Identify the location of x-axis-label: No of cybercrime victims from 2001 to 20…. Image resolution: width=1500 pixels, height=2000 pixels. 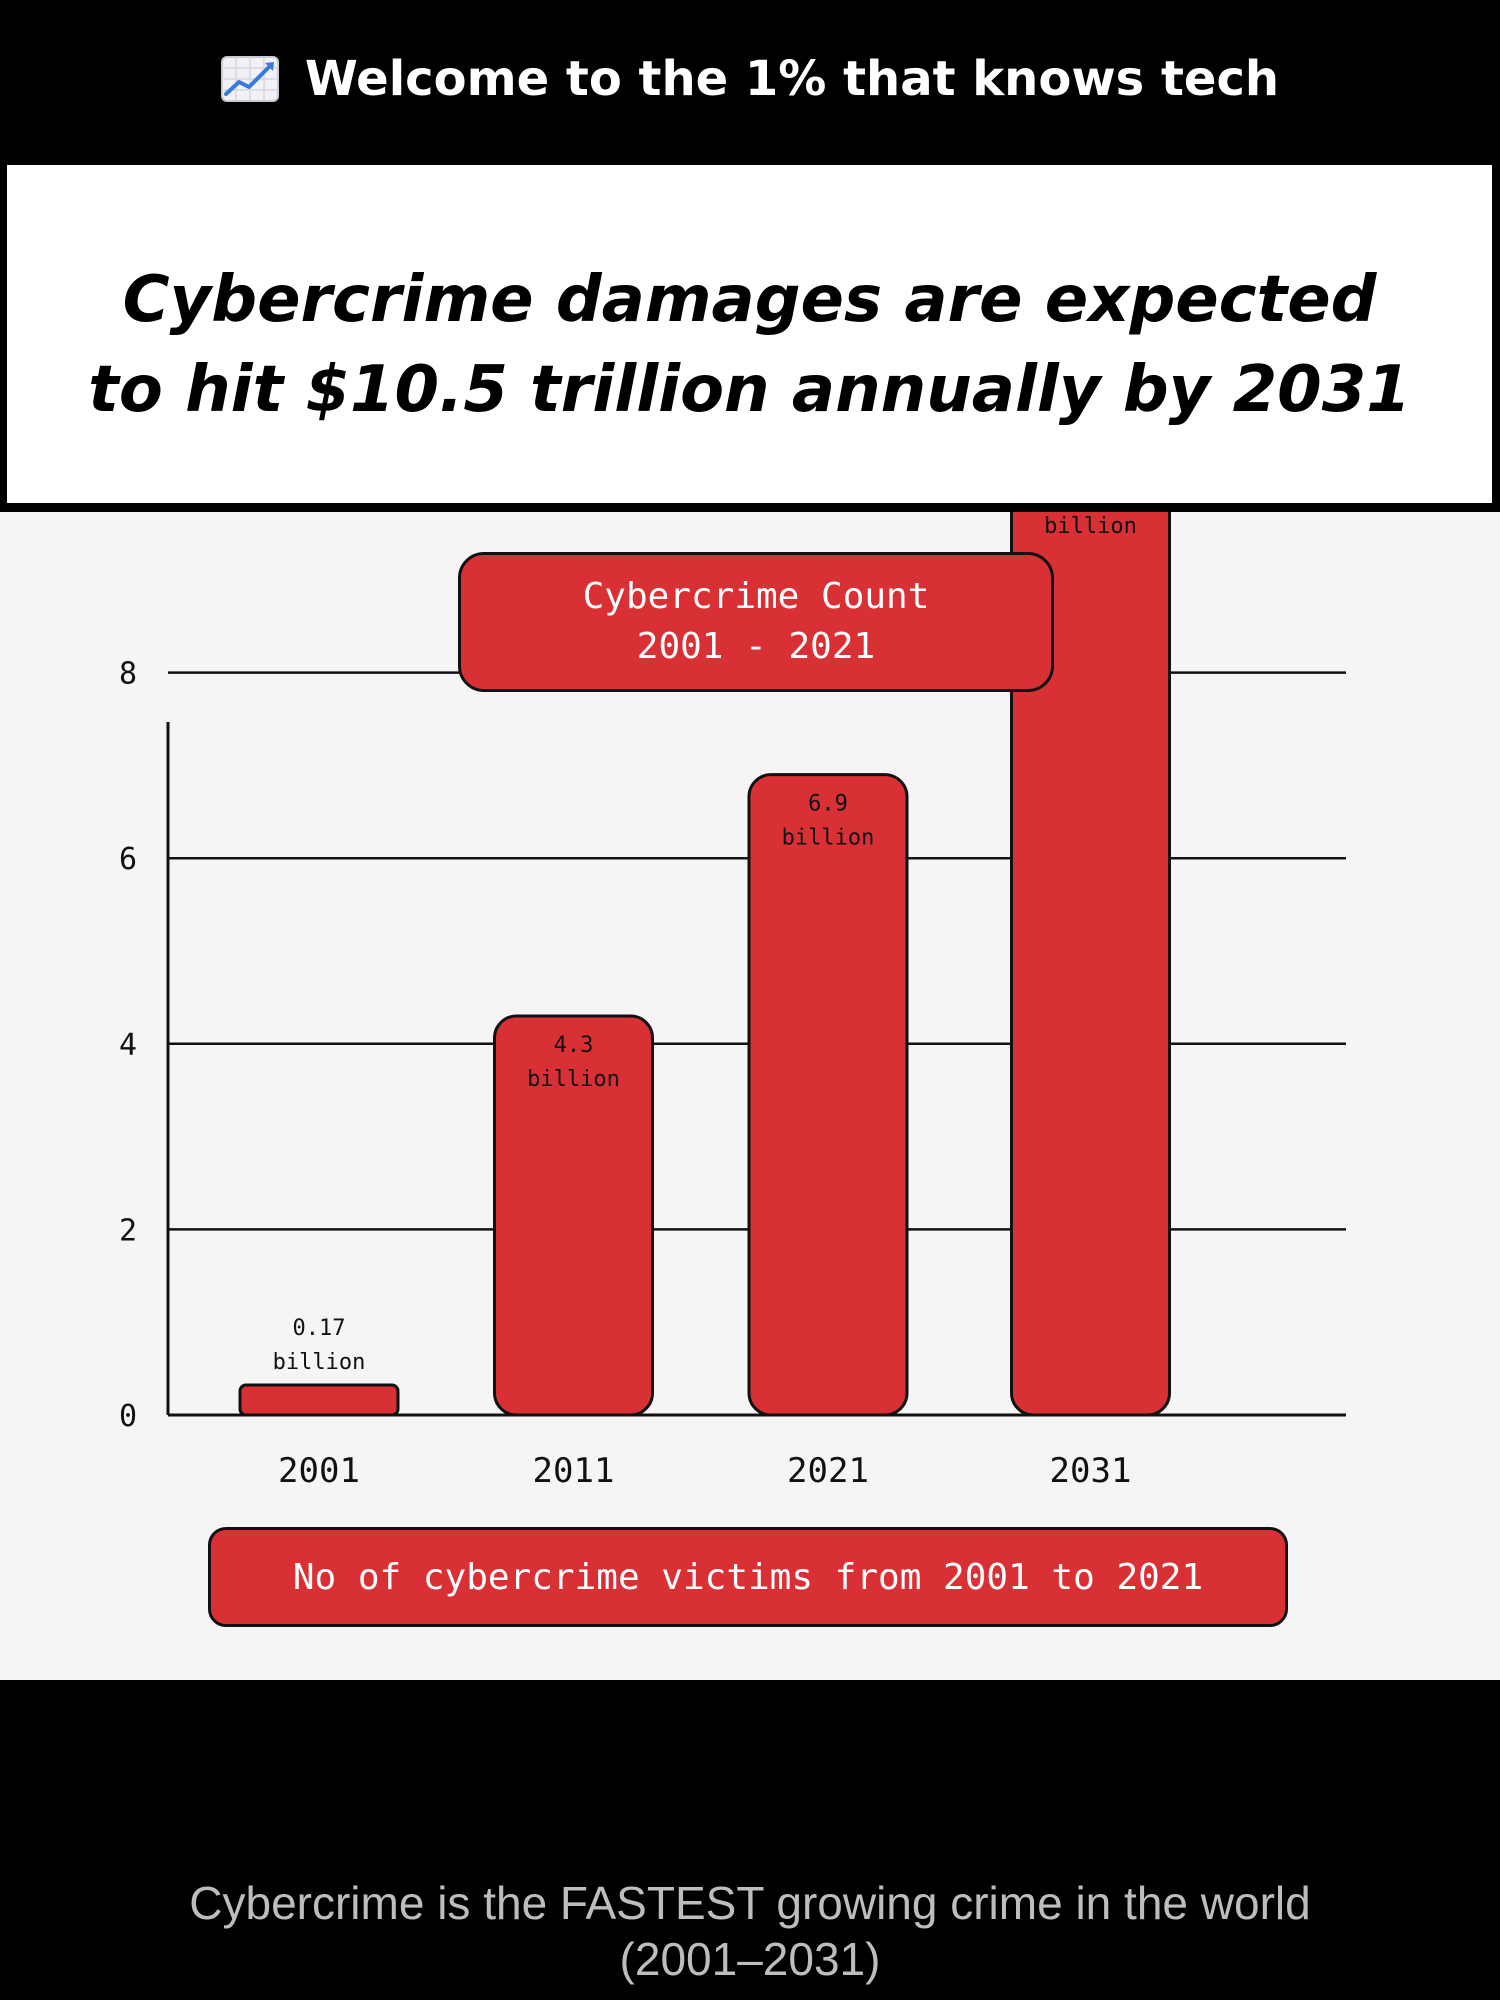
(748, 1577).